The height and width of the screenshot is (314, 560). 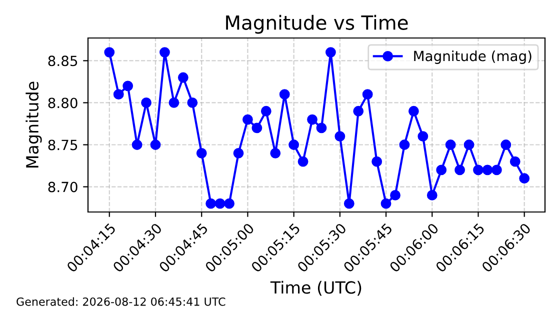 I want to click on legend-label: Magnitude (mag), so click(x=473, y=57).